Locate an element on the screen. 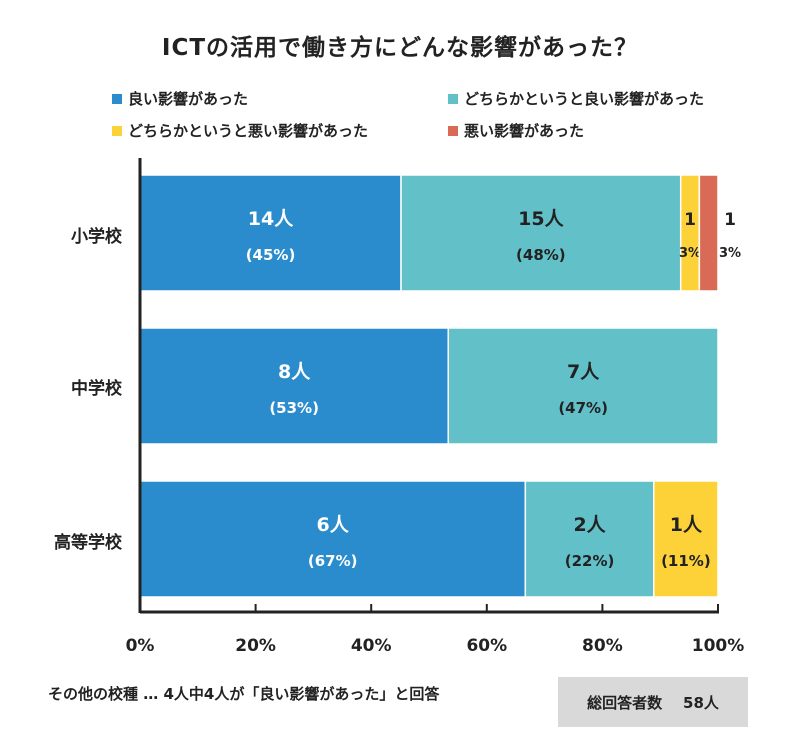 Image resolution: width=800 pixels, height=750 pixels. legend-swatch-somewhat-good is located at coordinates (453, 98).